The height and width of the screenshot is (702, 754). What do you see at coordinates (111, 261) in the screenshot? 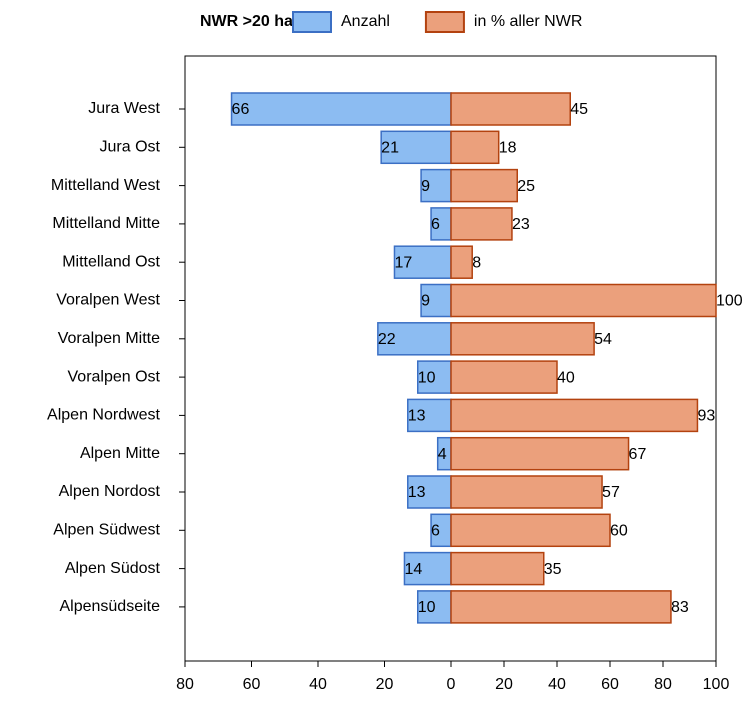
I see `y-tick-label: Mittelland Ost` at bounding box center [111, 261].